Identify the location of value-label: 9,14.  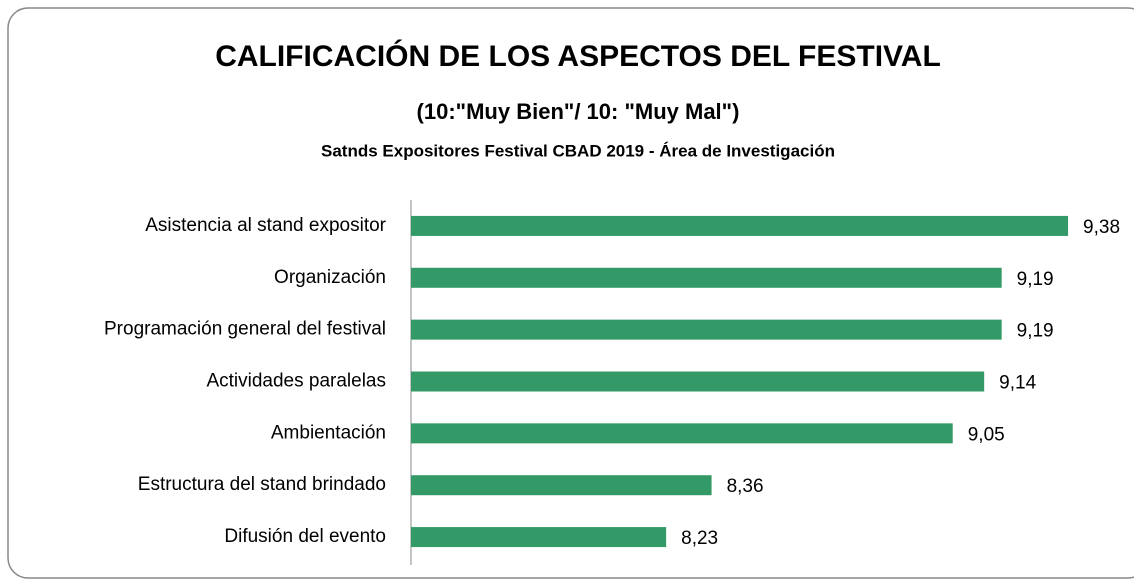
(1017, 383).